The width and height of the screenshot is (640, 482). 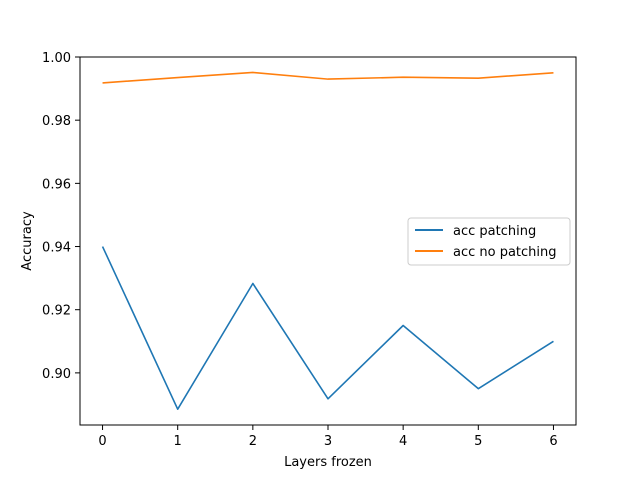 What do you see at coordinates (27, 241) in the screenshot?
I see `y-axis-label: Accuracy` at bounding box center [27, 241].